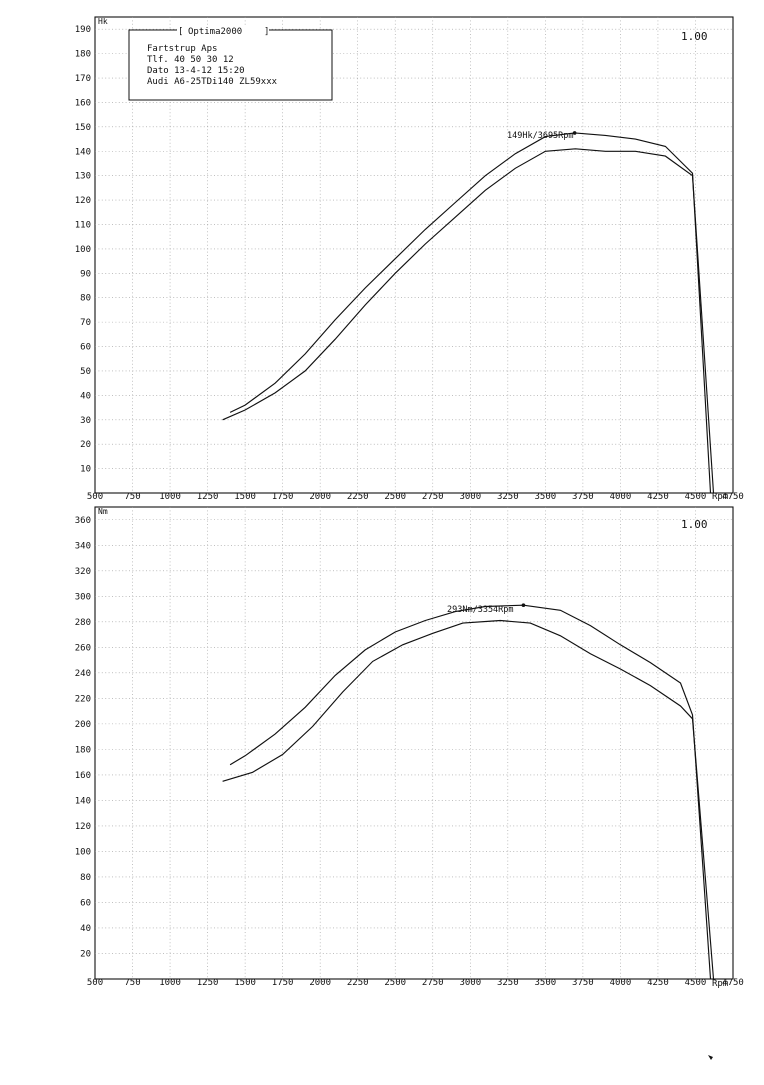 The height and width of the screenshot is (1085, 764). What do you see at coordinates (83, 852) in the screenshot?
I see `torque-y-tick-label: 100` at bounding box center [83, 852].